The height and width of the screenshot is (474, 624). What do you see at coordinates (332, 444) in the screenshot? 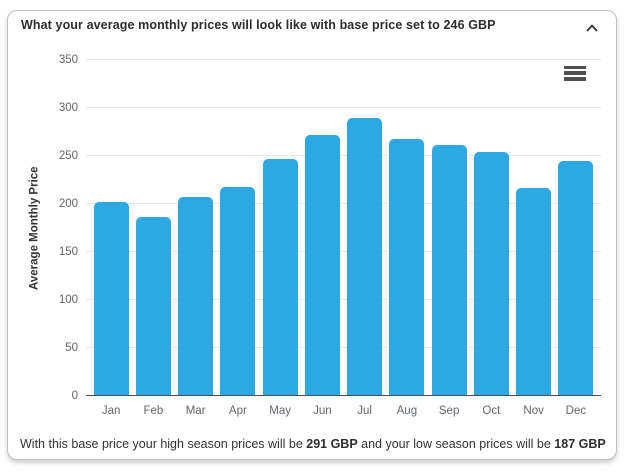
I see `high-season-price: 291 GBP` at bounding box center [332, 444].